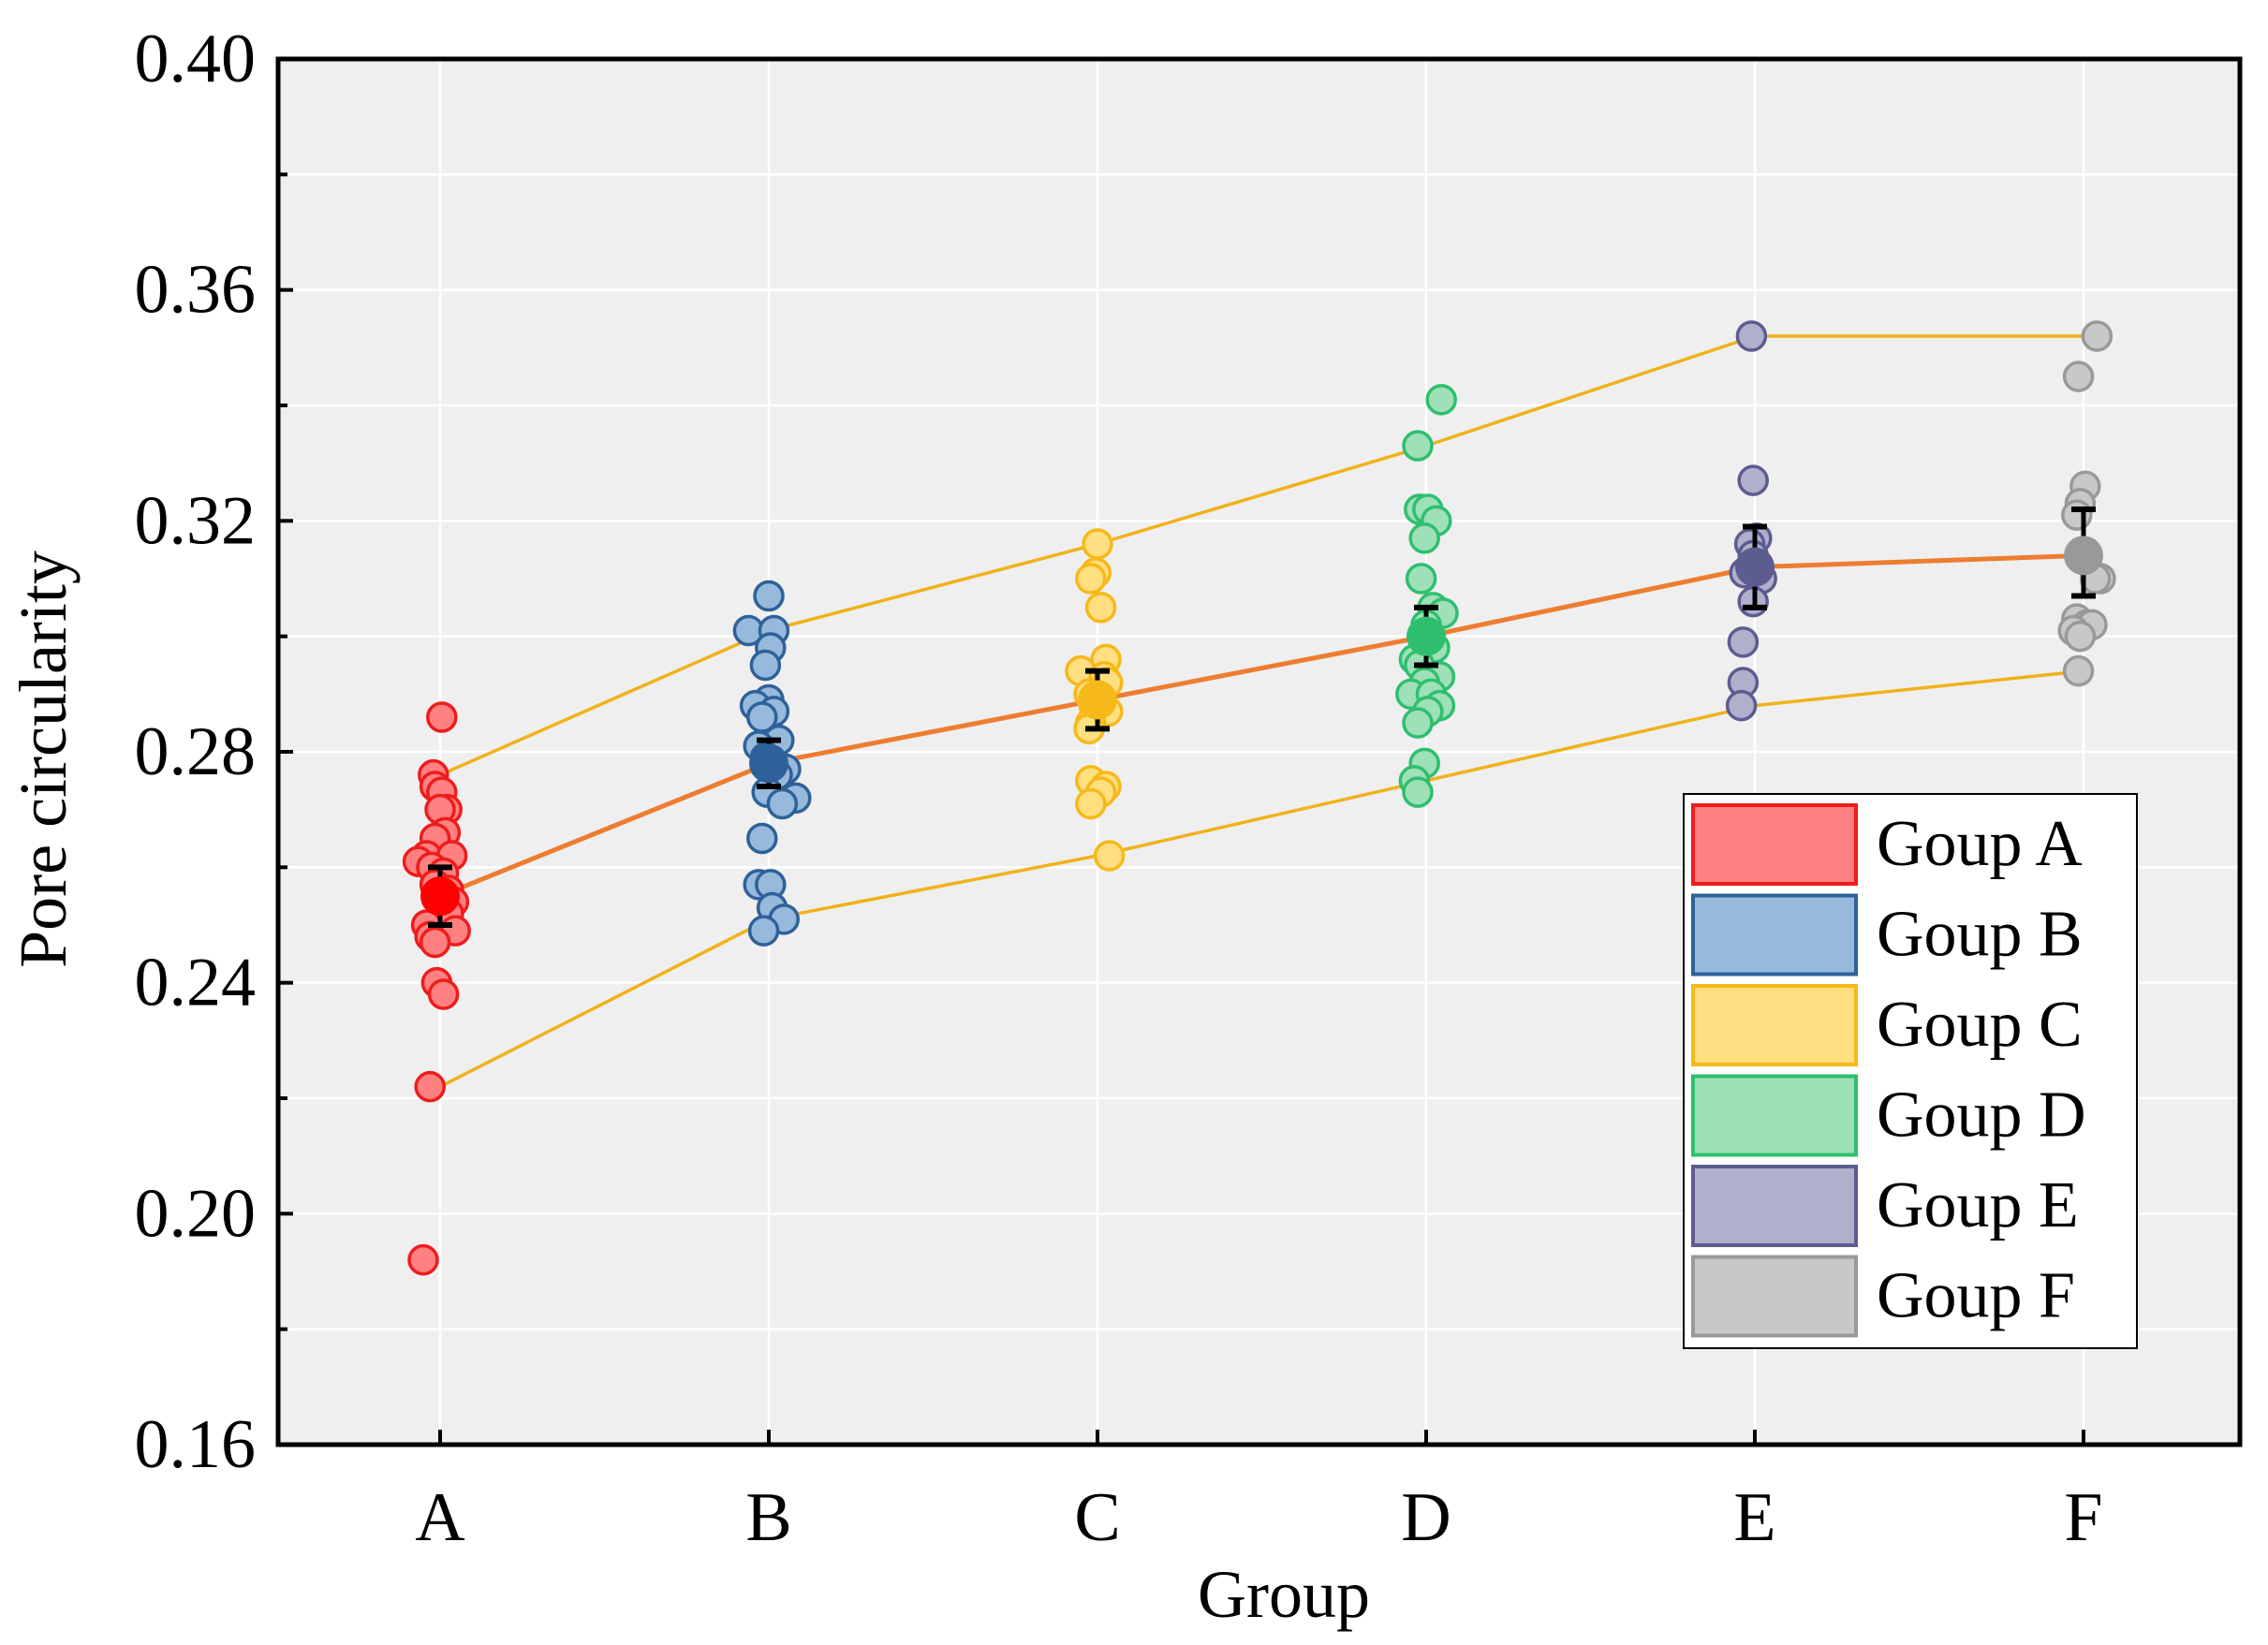 The width and height of the screenshot is (2268, 1645). What do you see at coordinates (2083, 1518) in the screenshot?
I see `x-tick-label: F` at bounding box center [2083, 1518].